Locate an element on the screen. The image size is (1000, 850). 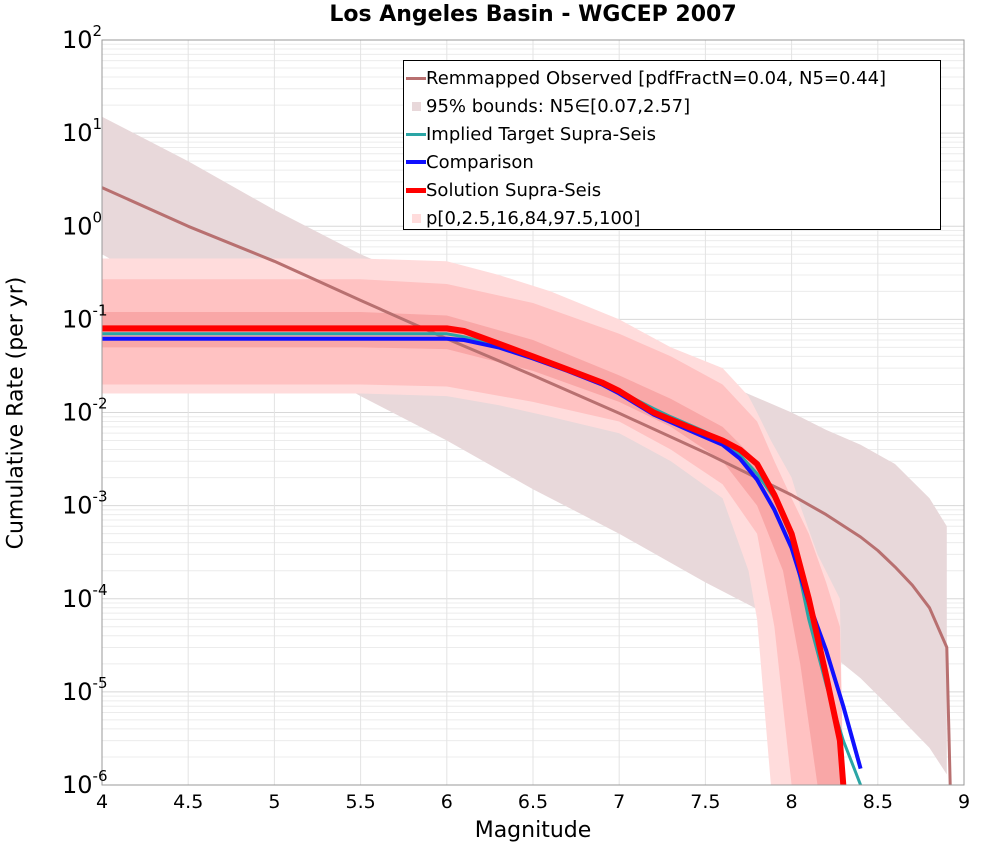
y-tick-label: 10⁻⁶ is located at coordinates (85, 783).